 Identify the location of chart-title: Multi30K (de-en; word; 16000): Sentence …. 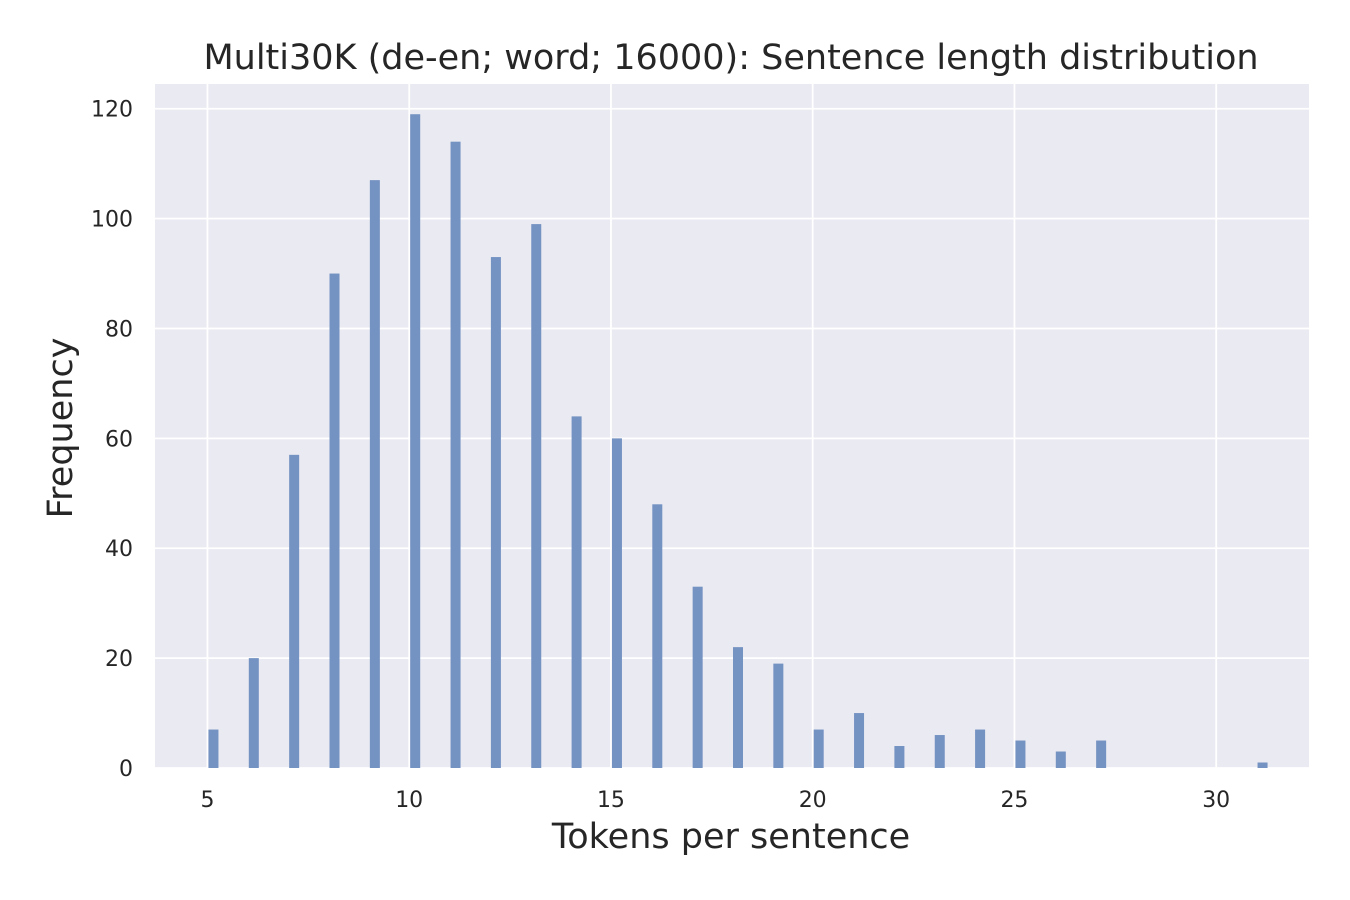
(730, 58).